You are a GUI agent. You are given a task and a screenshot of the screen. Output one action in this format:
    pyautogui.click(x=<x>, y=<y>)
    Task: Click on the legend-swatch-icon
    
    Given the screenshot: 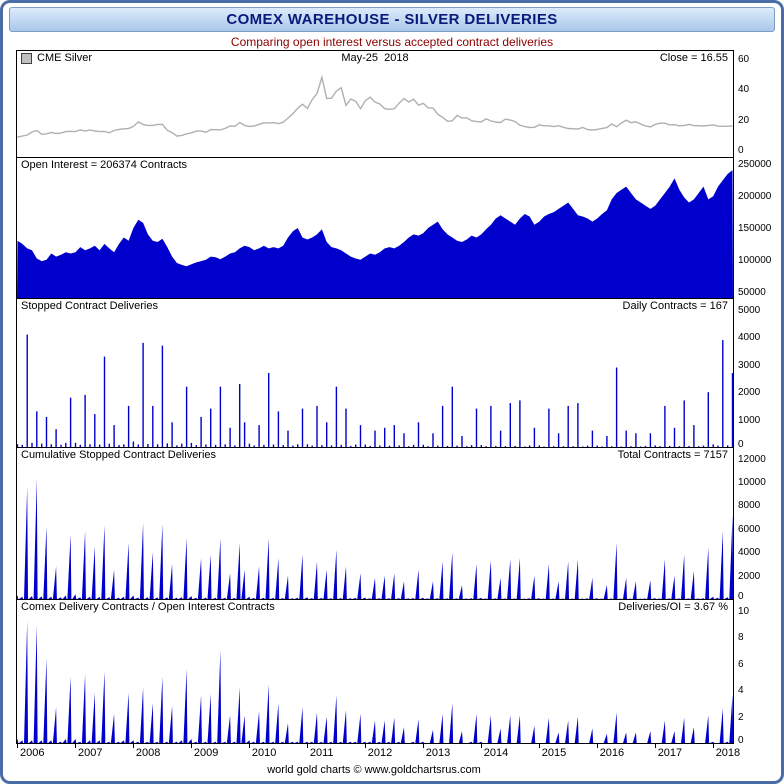 What is the action you would take?
    pyautogui.click(x=26, y=58)
    